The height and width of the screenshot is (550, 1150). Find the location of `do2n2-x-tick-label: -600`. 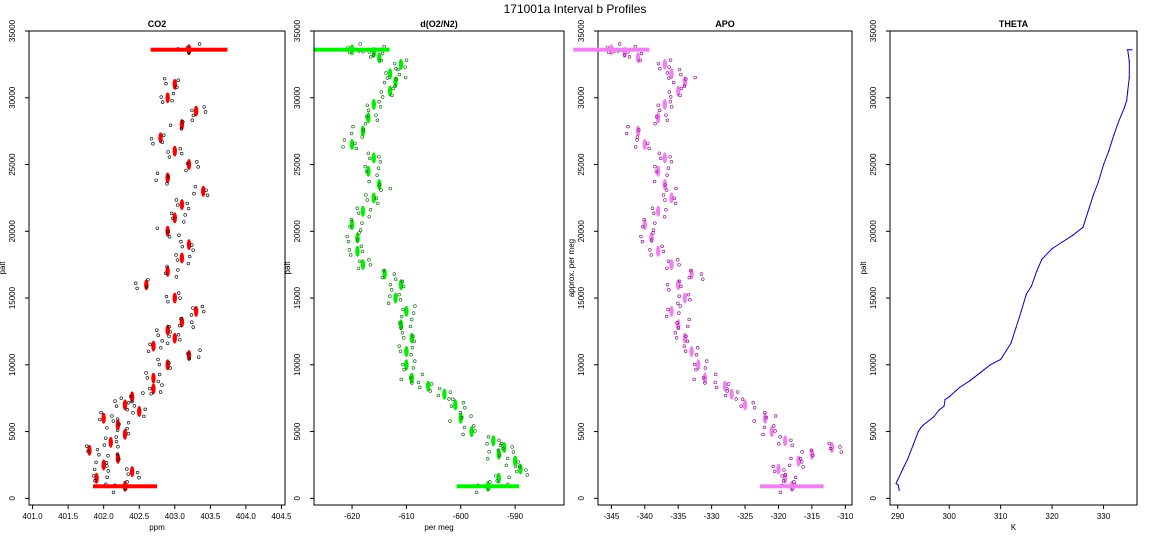

do2n2-x-tick-label: -600 is located at coordinates (461, 516).